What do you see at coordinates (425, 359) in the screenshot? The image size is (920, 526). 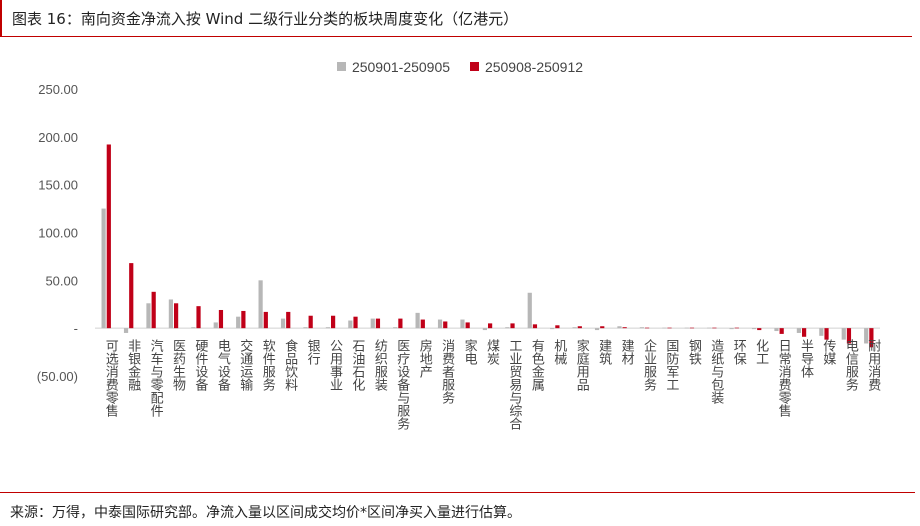 I see `category-label: 房地产` at bounding box center [425, 359].